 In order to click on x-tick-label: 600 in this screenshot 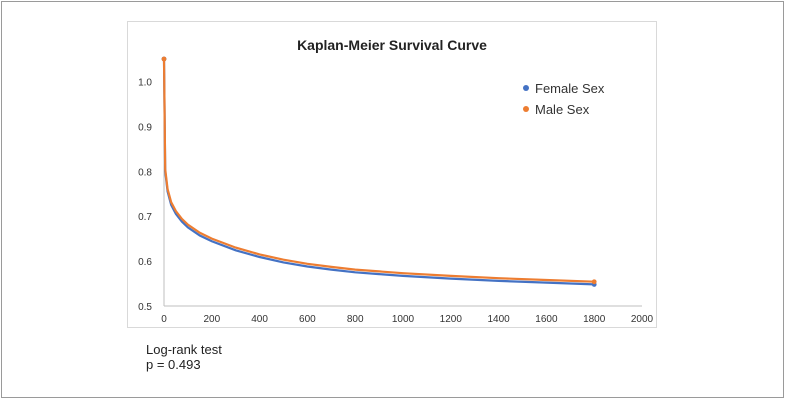, I will do `click(307, 319)`.